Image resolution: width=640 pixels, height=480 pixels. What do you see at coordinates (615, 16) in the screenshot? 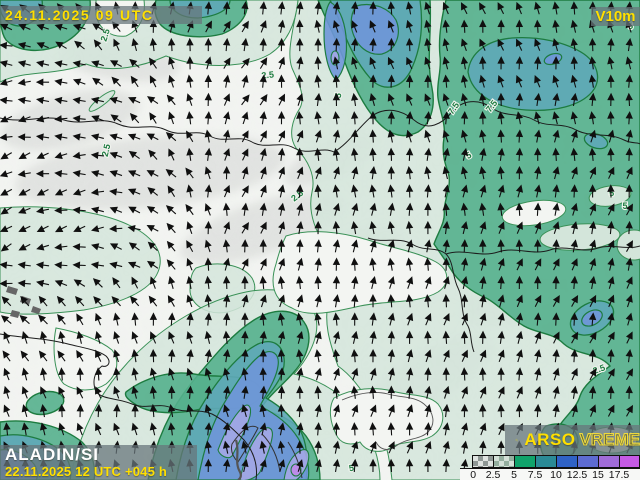
I see `field-label: V10m` at bounding box center [615, 16].